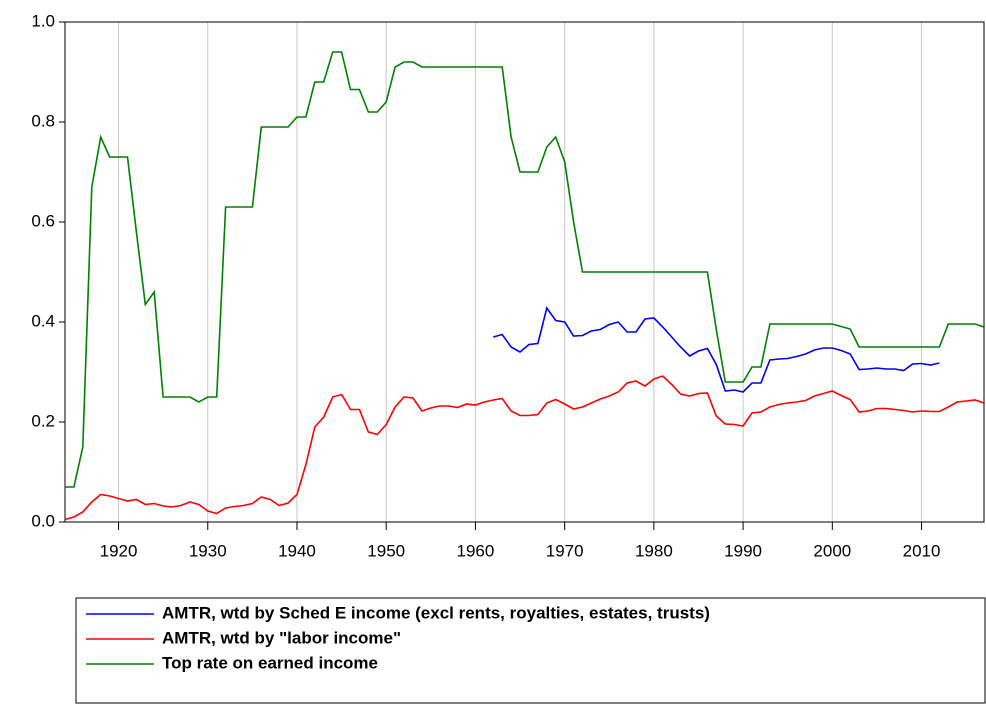  What do you see at coordinates (530, 650) in the screenshot?
I see `legend-box` at bounding box center [530, 650].